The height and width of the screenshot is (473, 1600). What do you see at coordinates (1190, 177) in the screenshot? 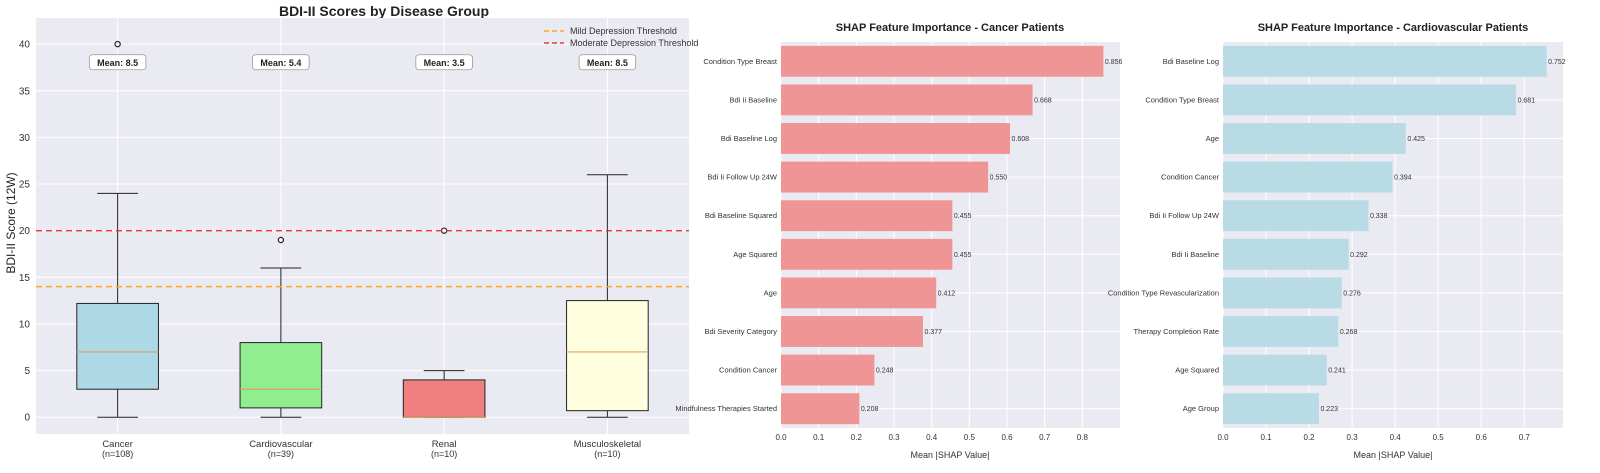
I see `shap-cardiovascular-y-tick-label: Condition Cancer` at bounding box center [1190, 177].